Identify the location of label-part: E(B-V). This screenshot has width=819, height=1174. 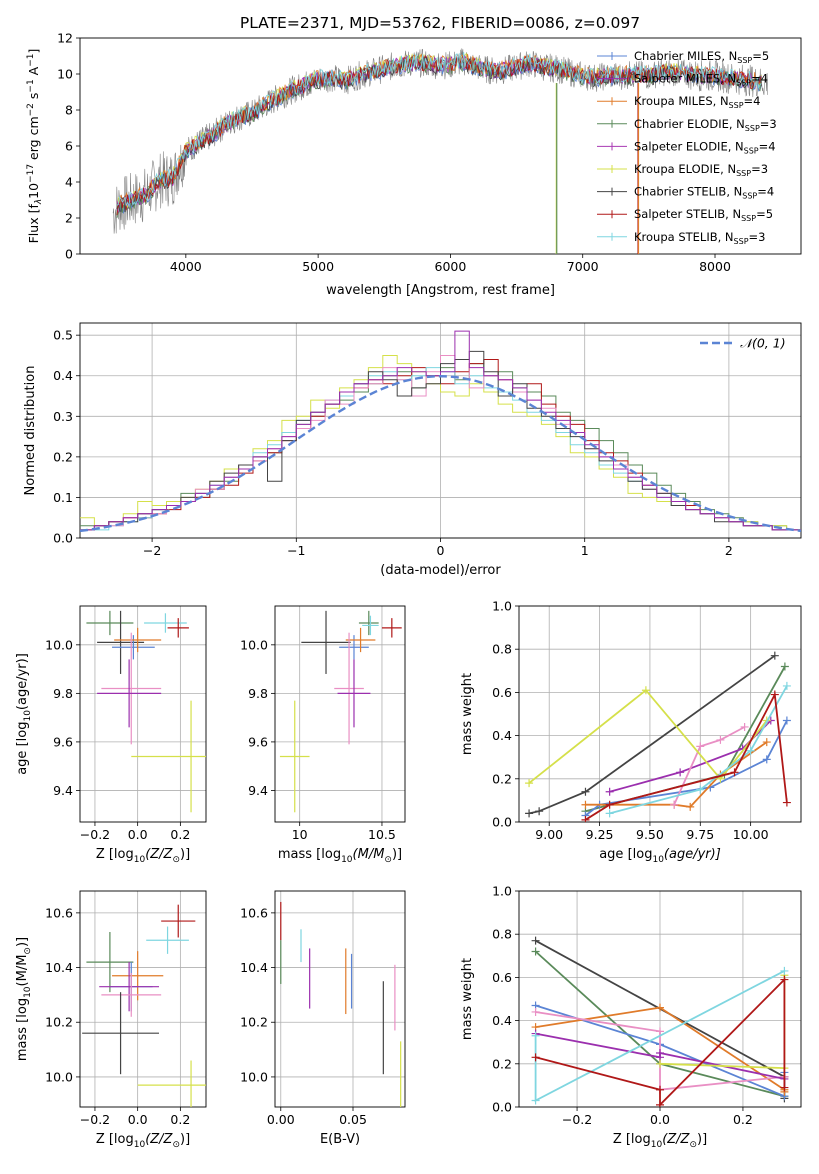
(340, 1139).